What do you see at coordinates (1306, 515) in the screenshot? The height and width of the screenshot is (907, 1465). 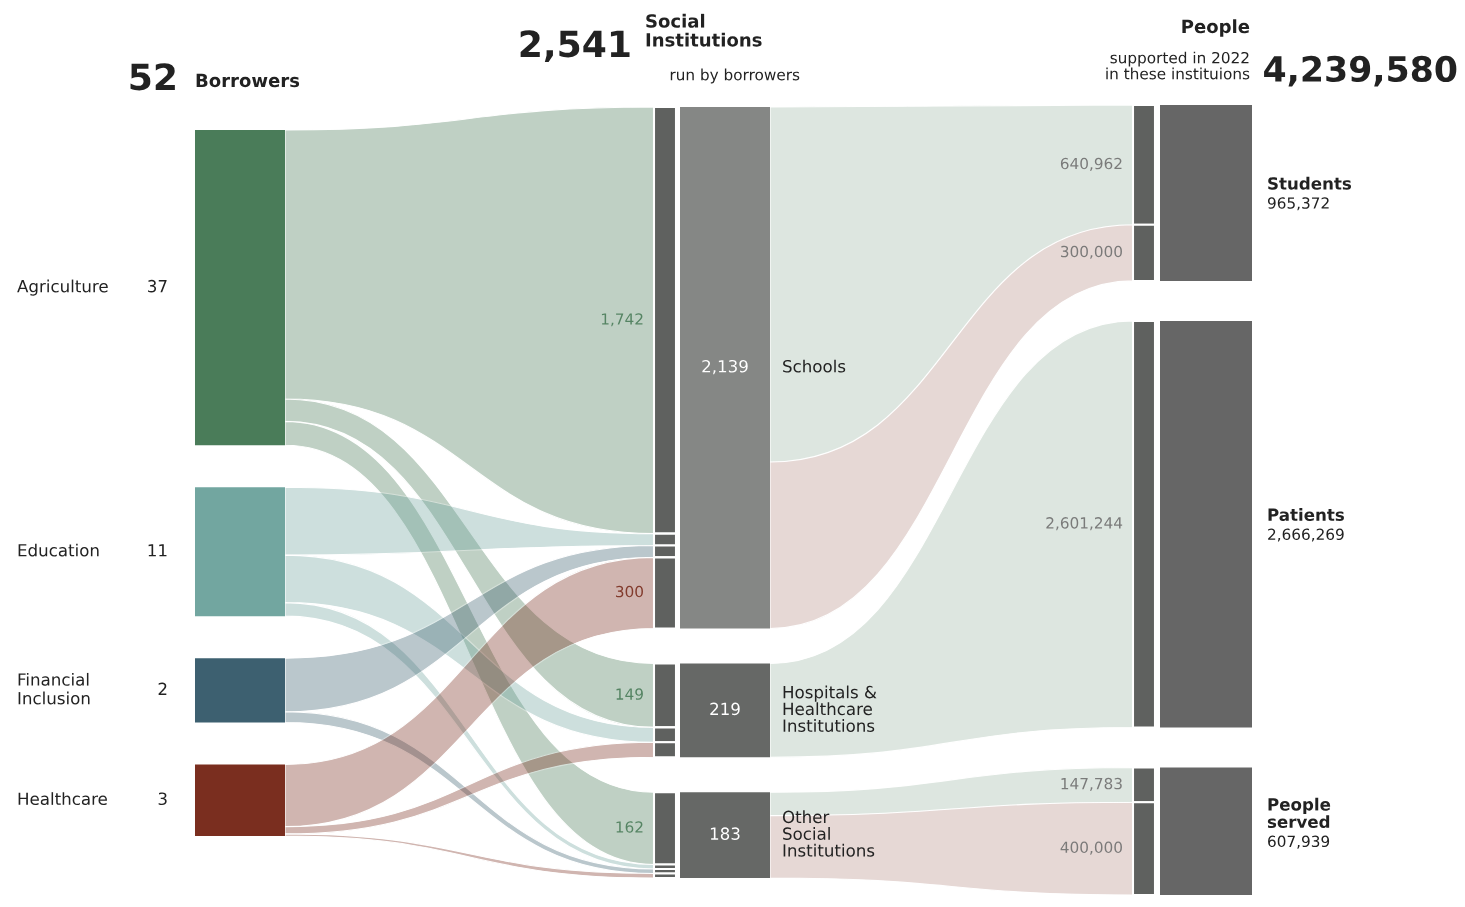 I see `category-label: Patients` at bounding box center [1306, 515].